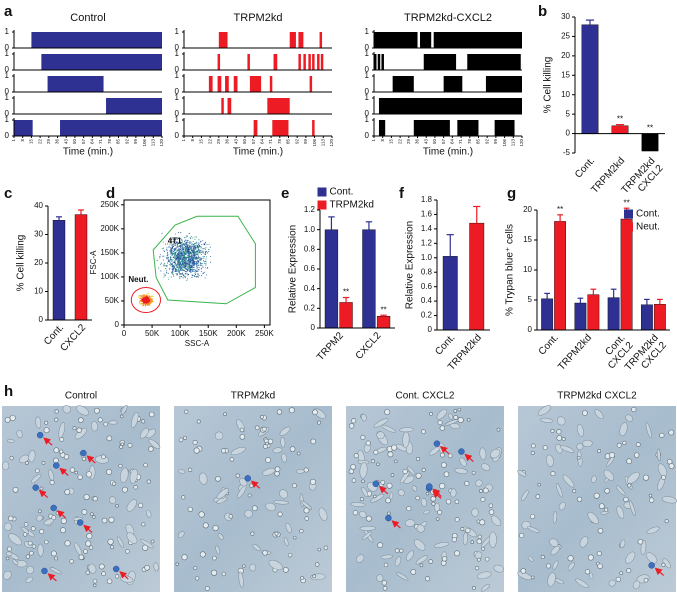 This screenshot has width=677, height=594. What do you see at coordinates (175, 269) in the screenshot?
I see `event-cloud` at bounding box center [175, 269].